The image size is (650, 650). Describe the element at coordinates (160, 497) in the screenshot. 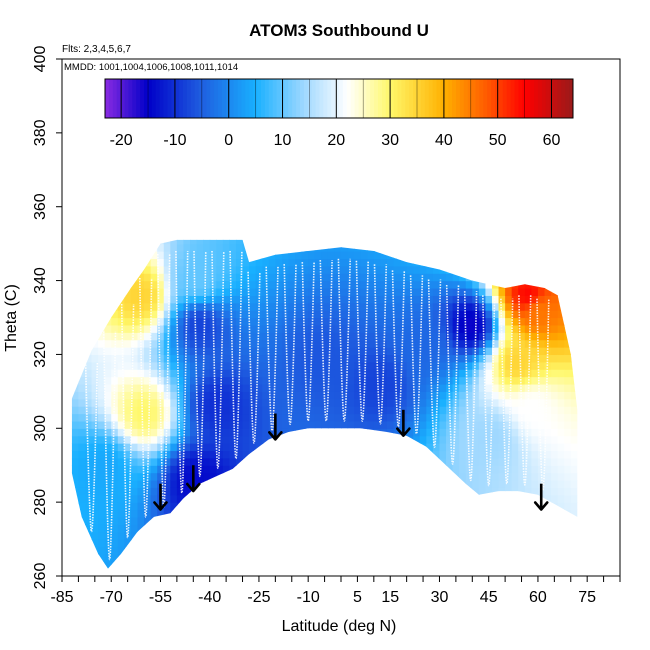

I see `arrow` at that location.